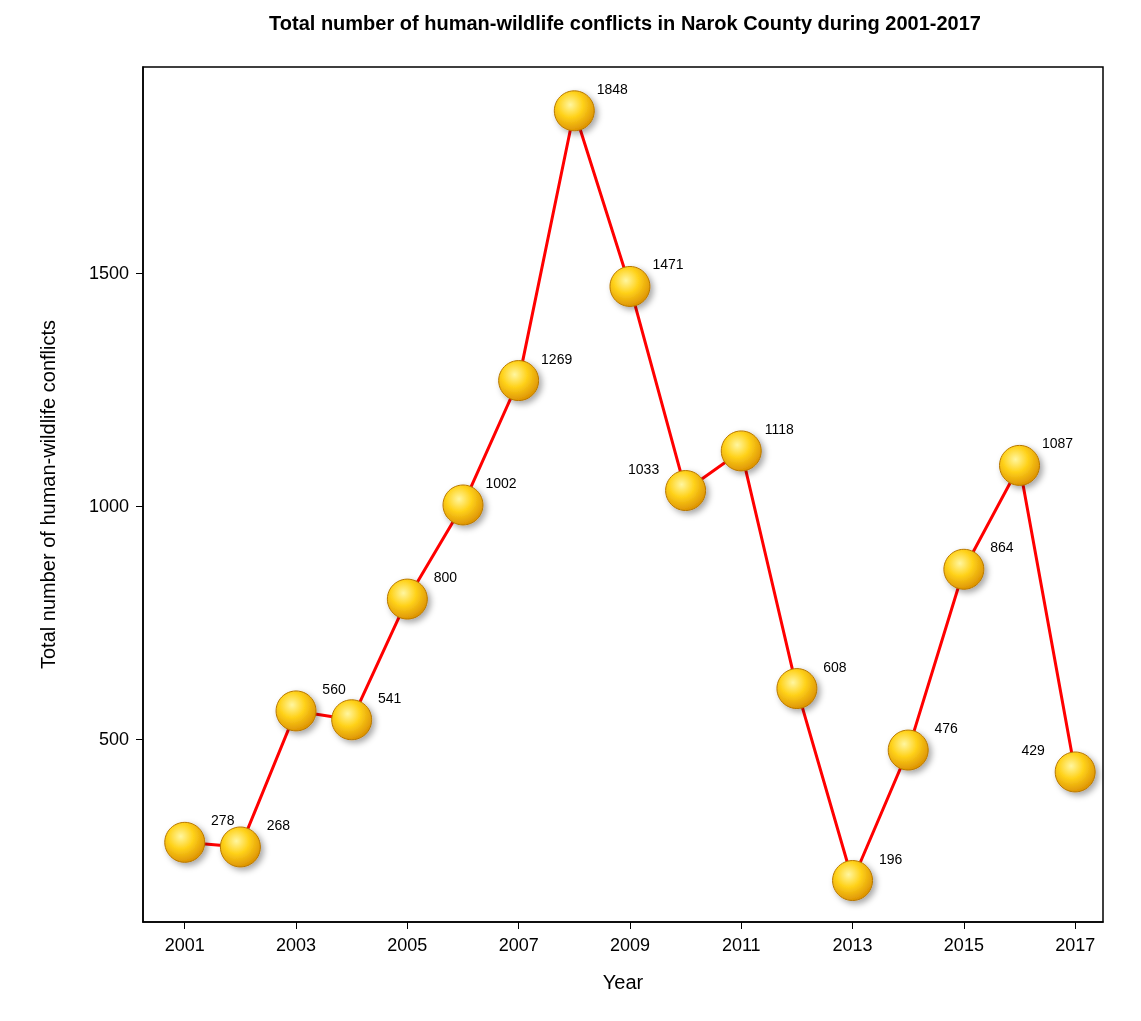 The height and width of the screenshot is (1021, 1141). Describe the element at coordinates (946, 728) in the screenshot. I see `data-label: 476` at that location.